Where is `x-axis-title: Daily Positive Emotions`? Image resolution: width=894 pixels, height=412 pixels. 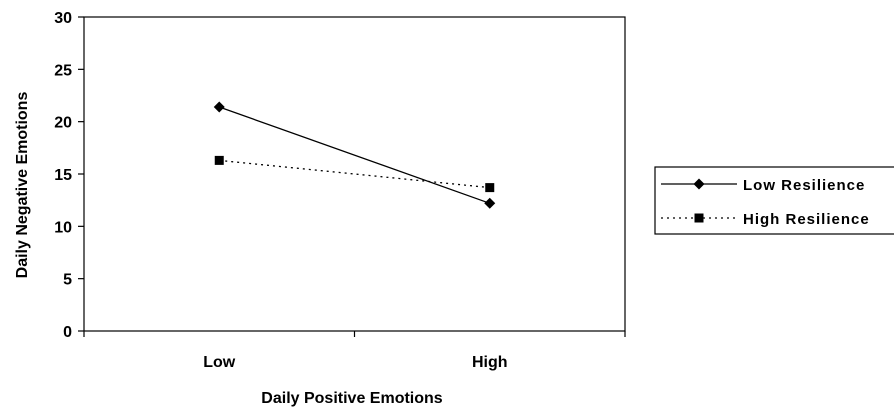
x-axis-title: Daily Positive Emotions is located at coordinates (351, 398).